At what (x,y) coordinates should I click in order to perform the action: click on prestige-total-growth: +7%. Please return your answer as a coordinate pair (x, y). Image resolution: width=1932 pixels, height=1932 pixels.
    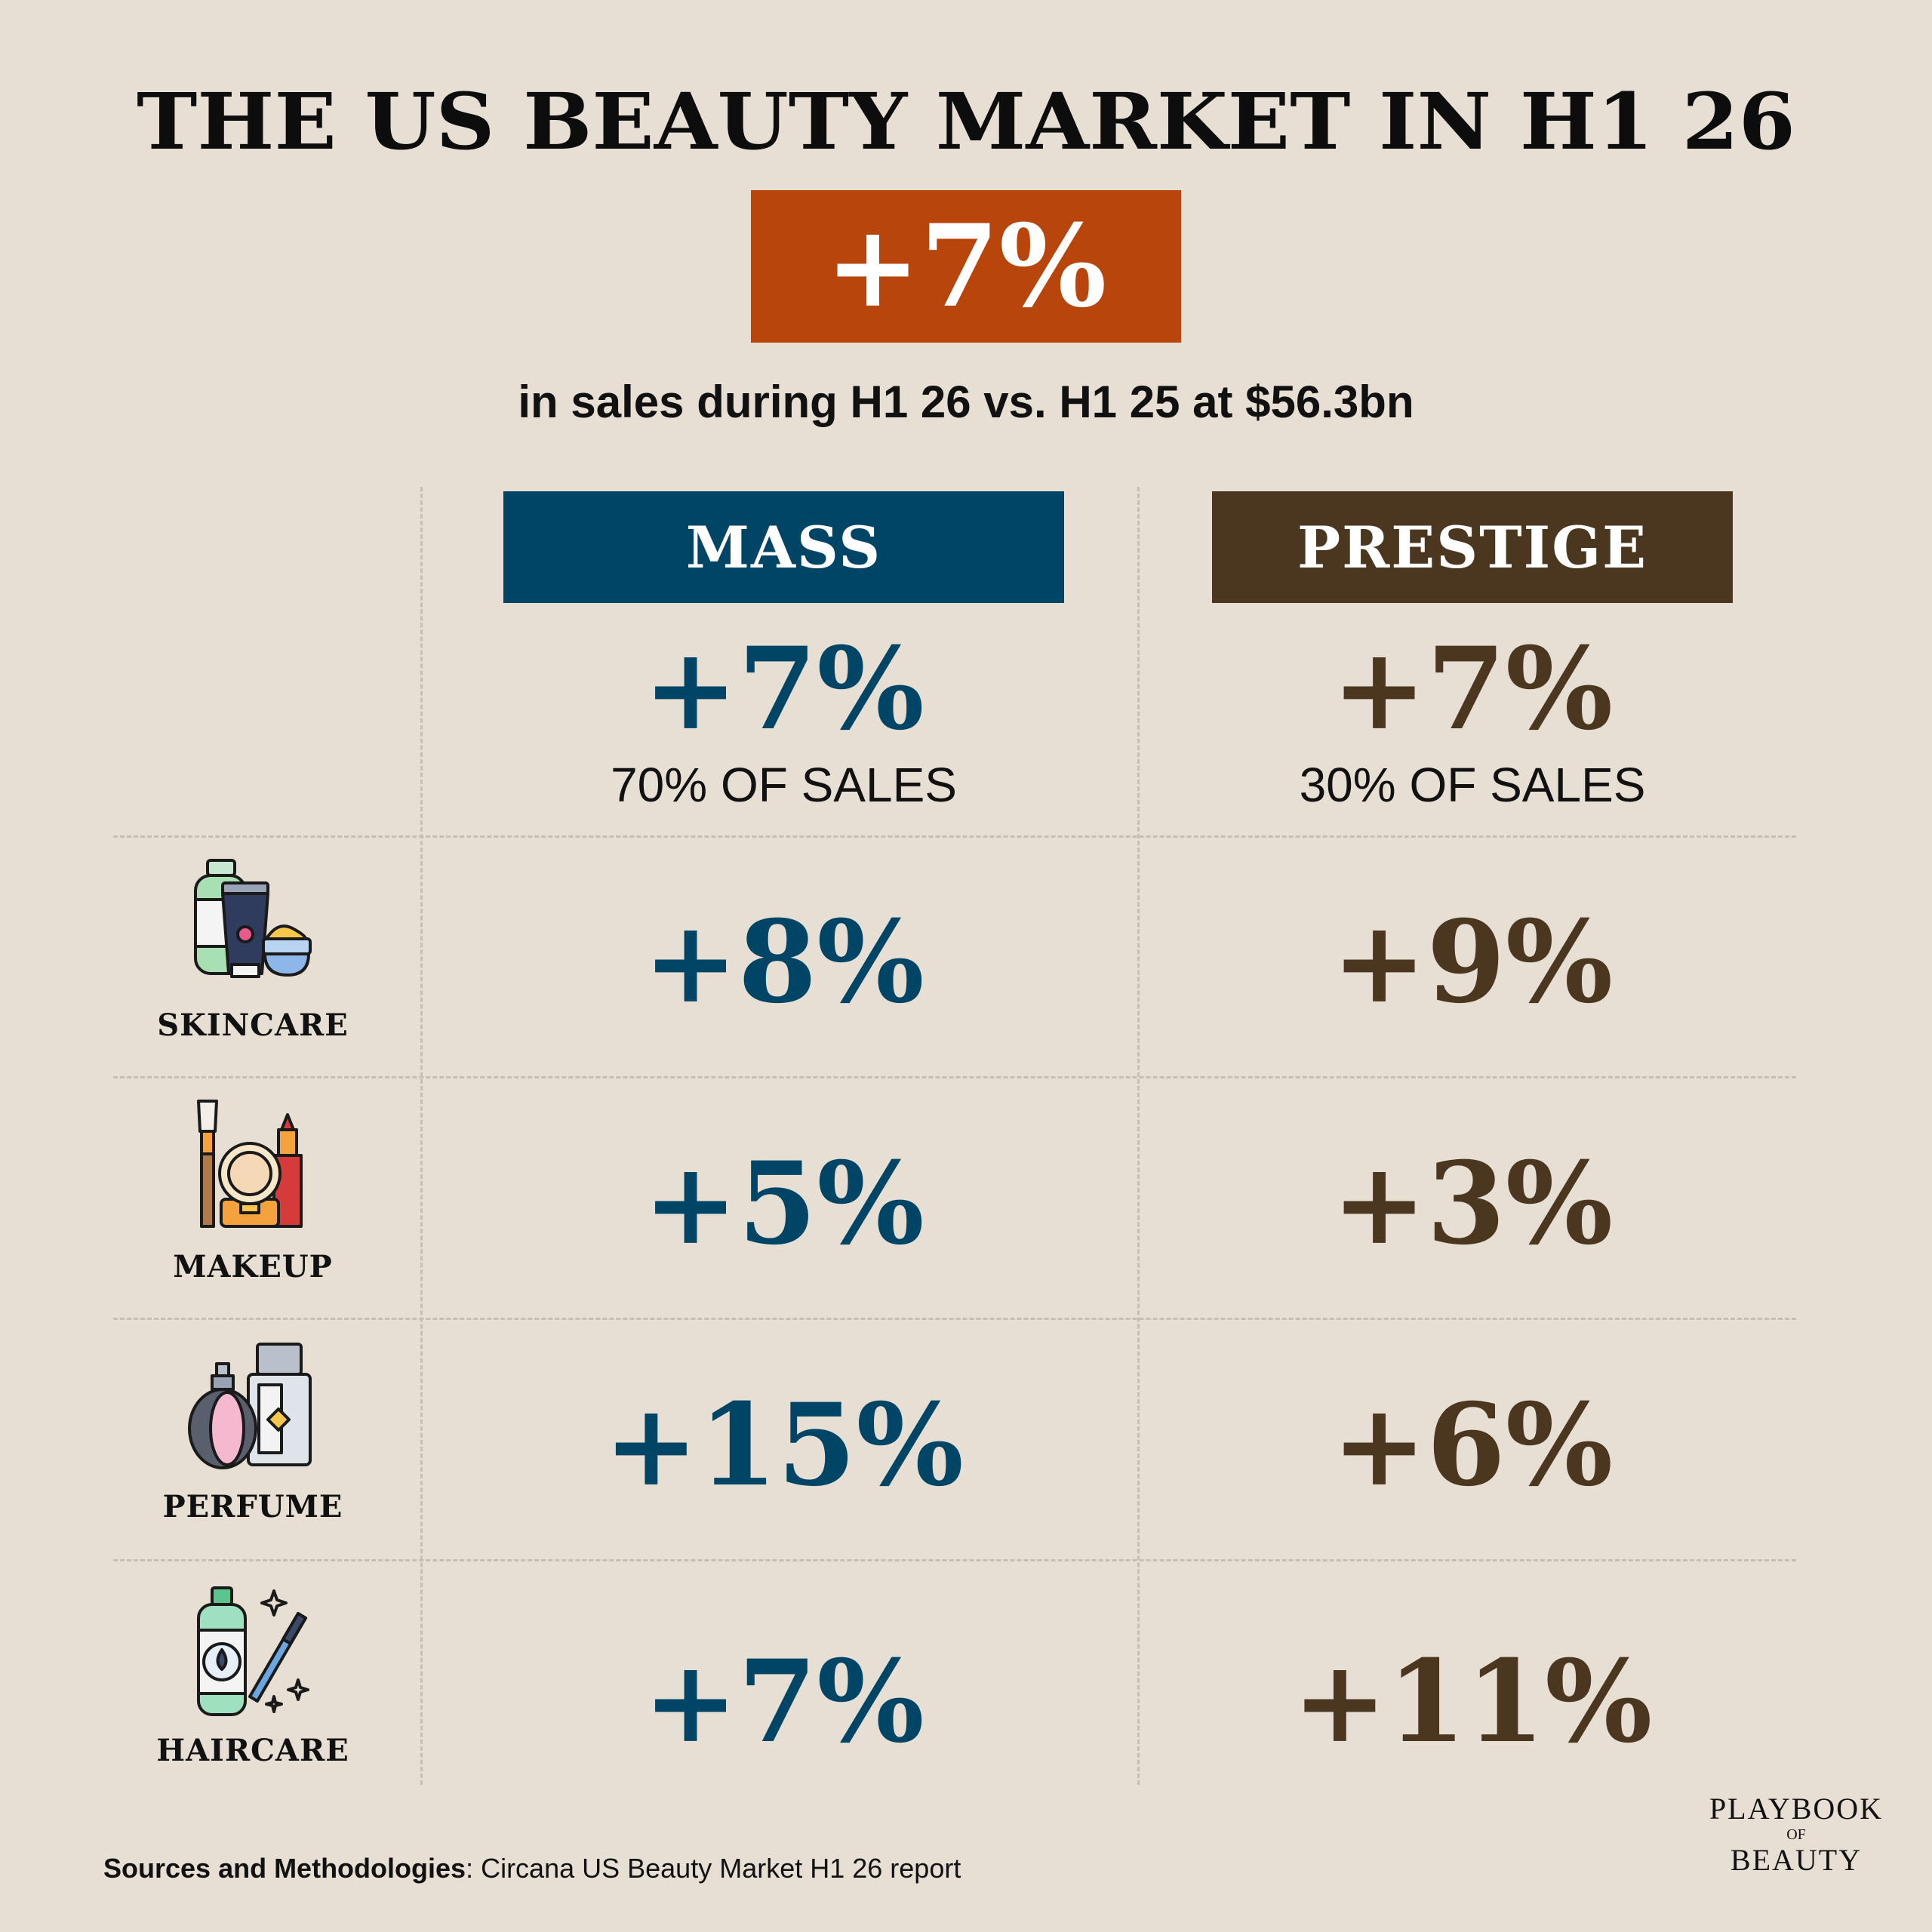
    Looking at the image, I should click on (1472, 689).